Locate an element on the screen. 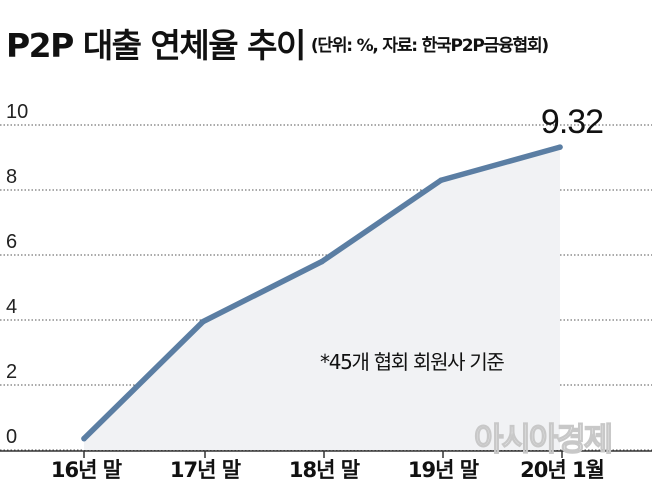  footnote: *45개 협회 회원사 기준 is located at coordinates (412, 362).